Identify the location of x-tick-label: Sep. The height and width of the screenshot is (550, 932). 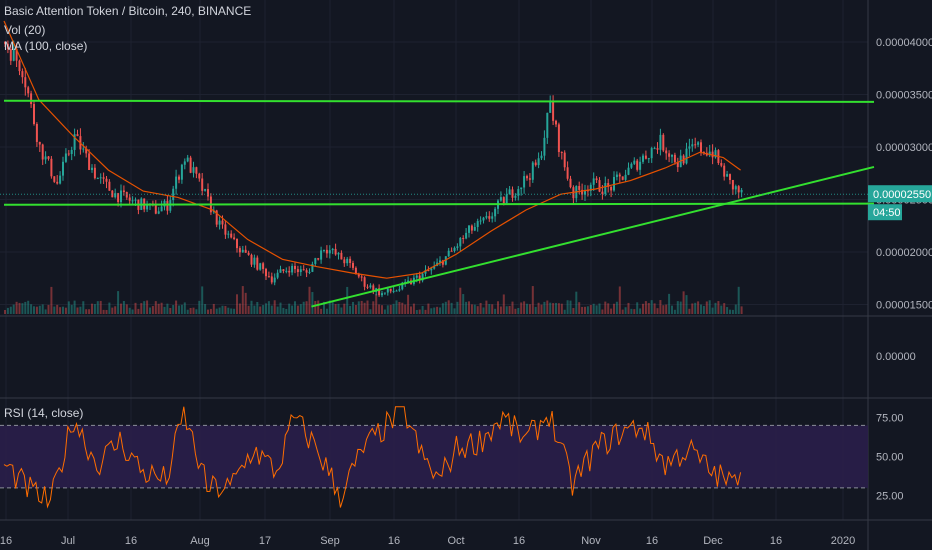
(330, 541).